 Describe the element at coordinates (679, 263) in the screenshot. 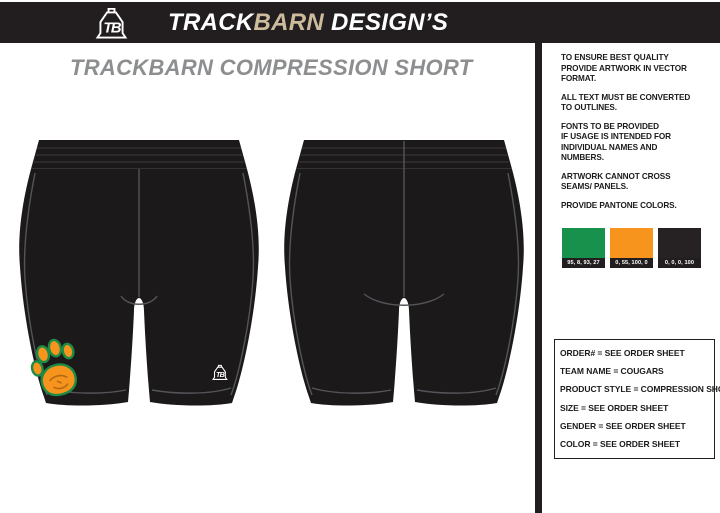

I see `swatch-black-cmyk: 0, 0, 0, 100` at that location.